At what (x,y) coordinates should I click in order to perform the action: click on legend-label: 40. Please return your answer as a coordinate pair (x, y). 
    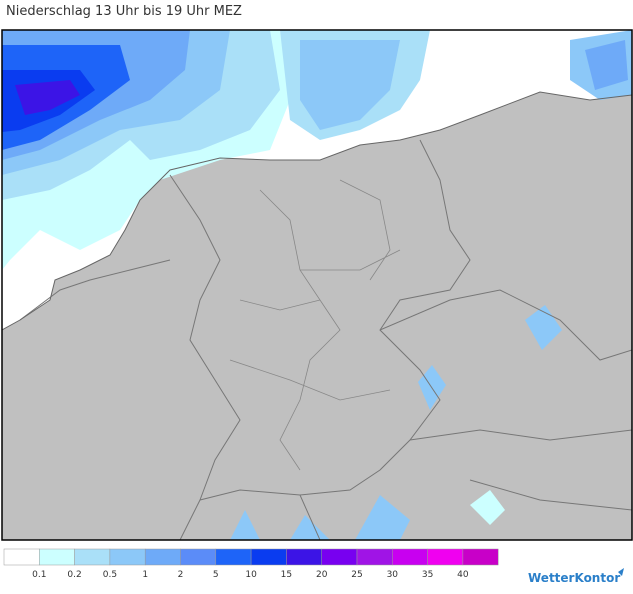
    Looking at the image, I should click on (463, 575).